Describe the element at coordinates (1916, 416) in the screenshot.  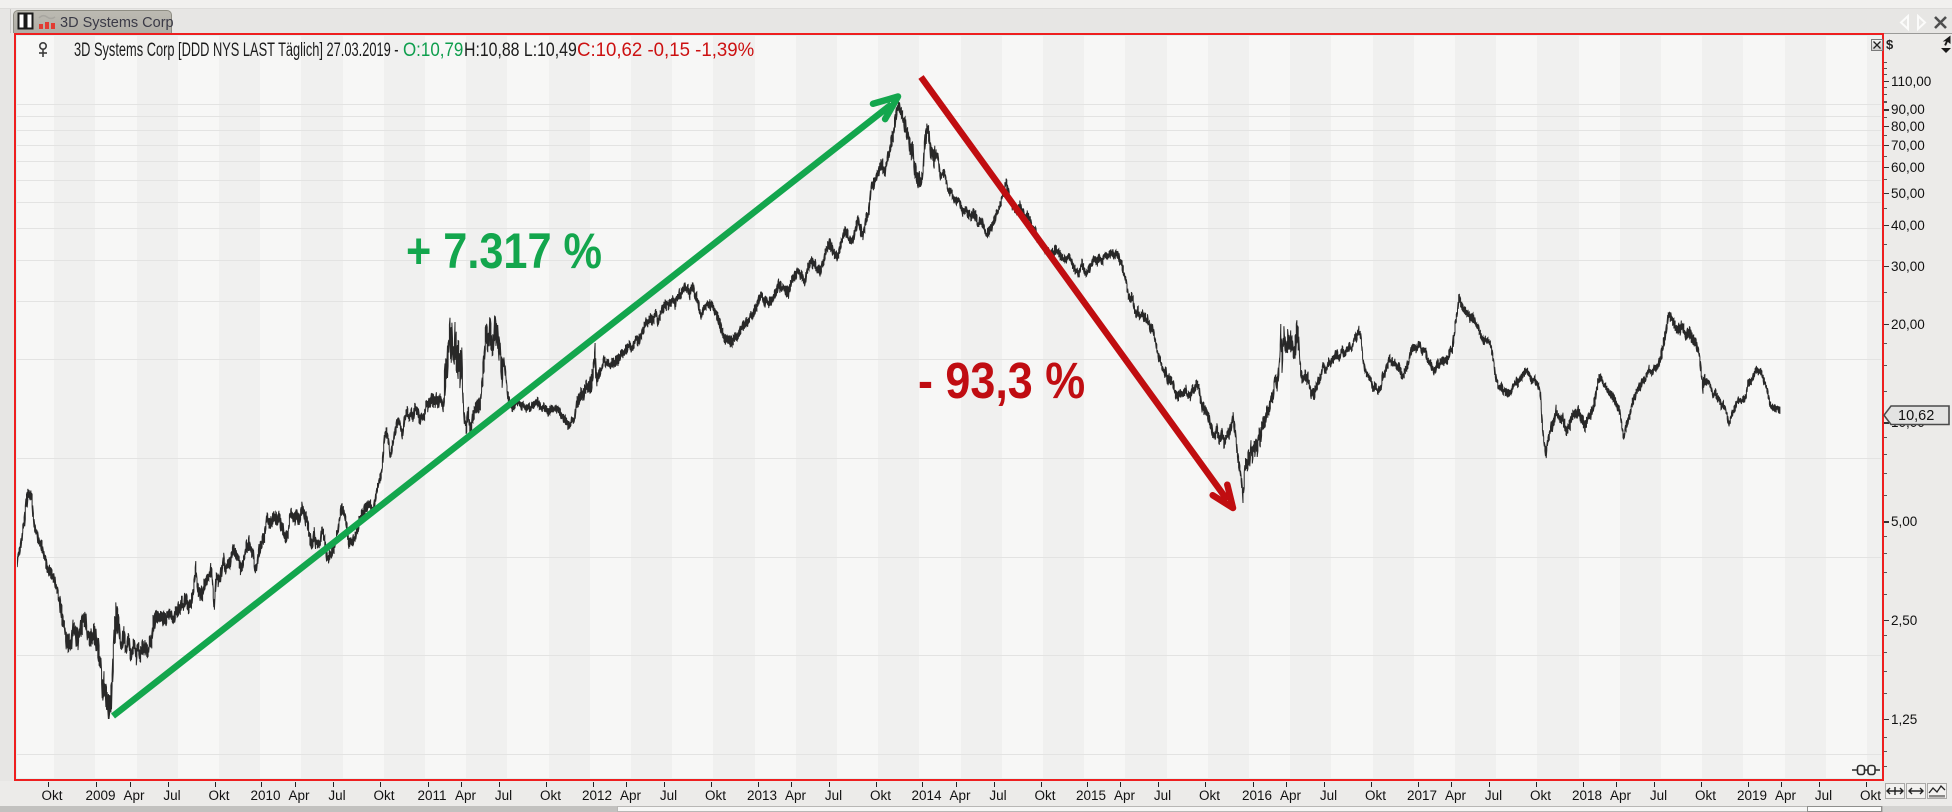
I see `svg-text: 10,62` at that location.